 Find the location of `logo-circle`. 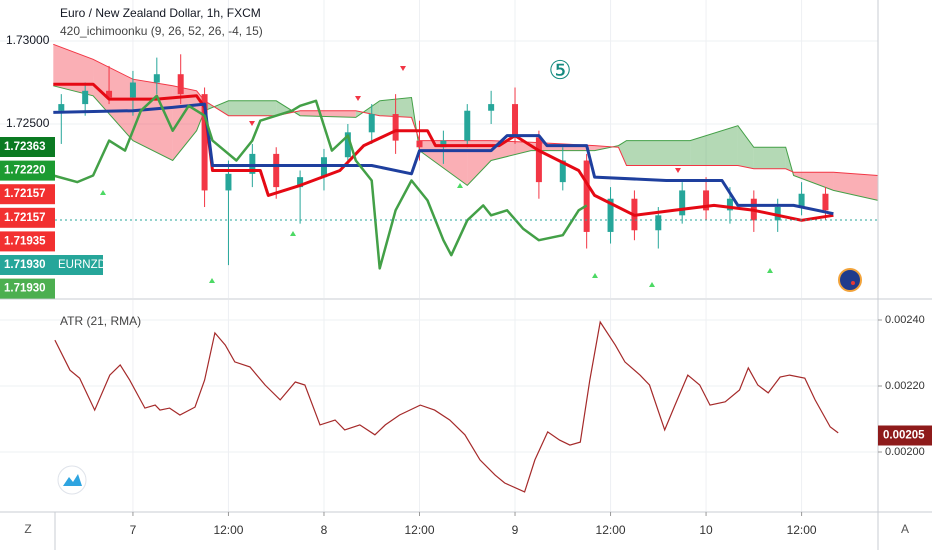

logo-circle is located at coordinates (72, 480).